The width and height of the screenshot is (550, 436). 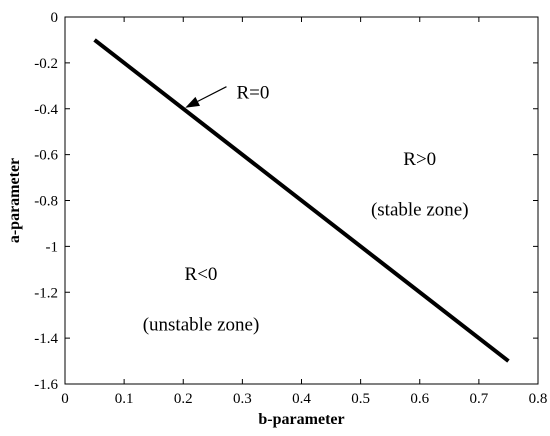 What do you see at coordinates (212, 94) in the screenshot?
I see `annotation-arrow-shaft` at bounding box center [212, 94].